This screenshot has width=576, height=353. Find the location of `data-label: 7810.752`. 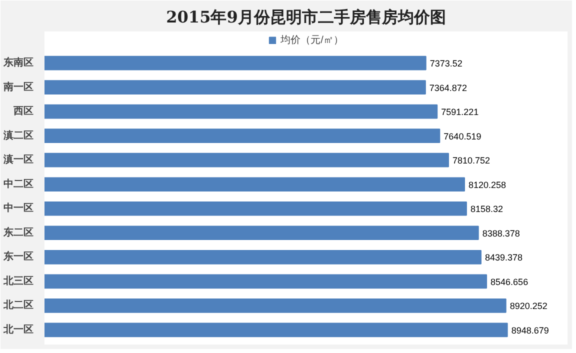

data-label: 7810.752 is located at coordinates (471, 161).